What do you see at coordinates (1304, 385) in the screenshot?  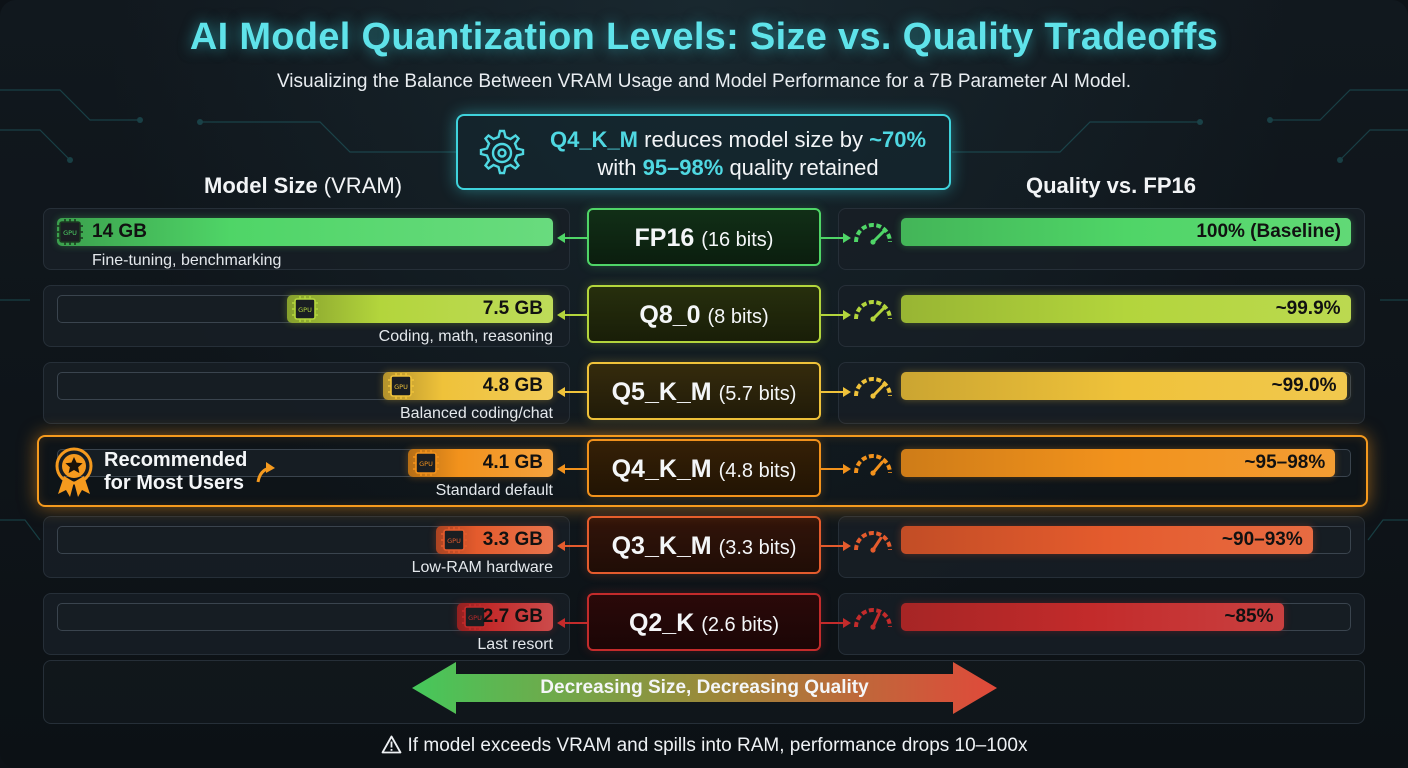 I see `quality-value-label: ~99.0%` at bounding box center [1304, 385].